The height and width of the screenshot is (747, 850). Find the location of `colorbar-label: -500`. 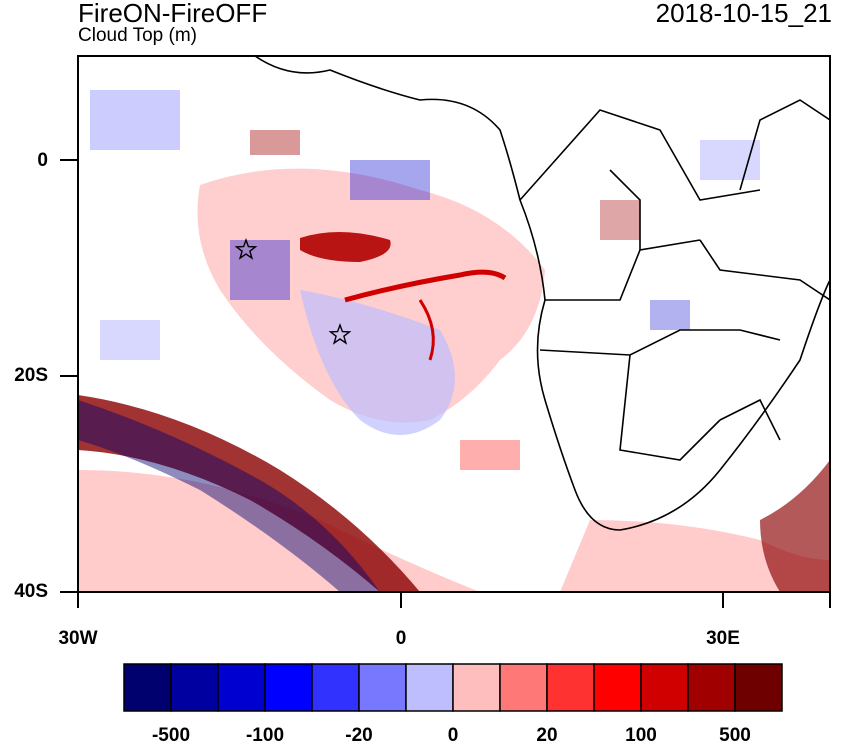

colorbar-label: -500 is located at coordinates (171, 735).